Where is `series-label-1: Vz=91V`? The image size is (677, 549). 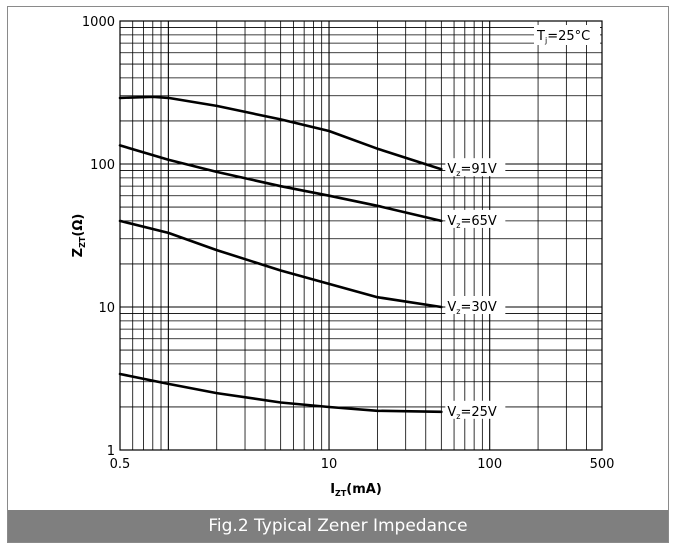 series-label-1: Vz=91V is located at coordinates (472, 170).